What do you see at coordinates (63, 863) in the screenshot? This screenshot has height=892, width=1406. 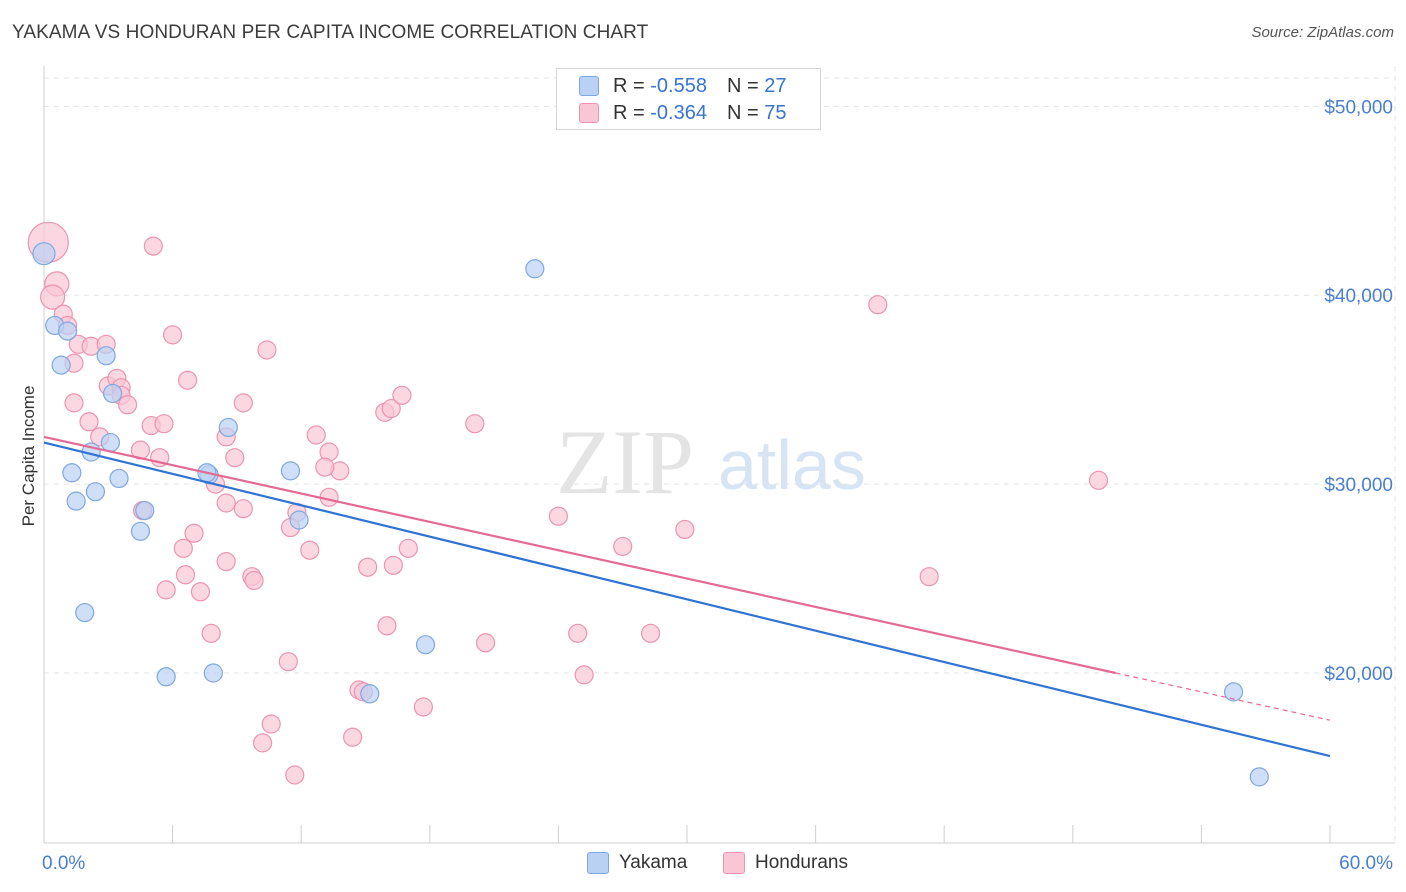 I see `x-tick-label-min: 0.0%` at bounding box center [63, 863].